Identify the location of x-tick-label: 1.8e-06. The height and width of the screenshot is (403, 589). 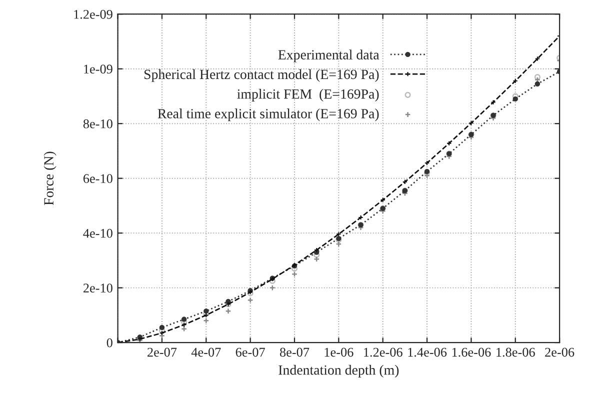
(515, 352).